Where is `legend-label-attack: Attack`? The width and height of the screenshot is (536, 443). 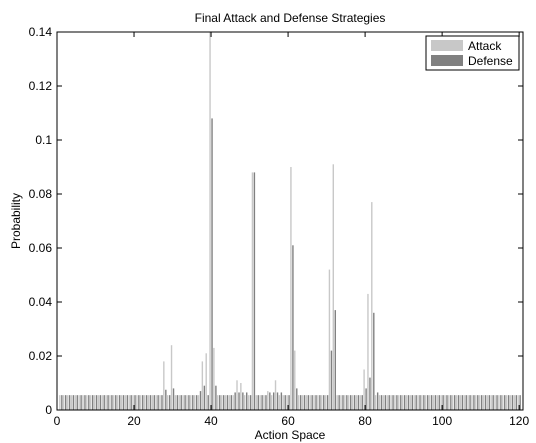
legend-label-attack: Attack is located at coordinates (485, 46).